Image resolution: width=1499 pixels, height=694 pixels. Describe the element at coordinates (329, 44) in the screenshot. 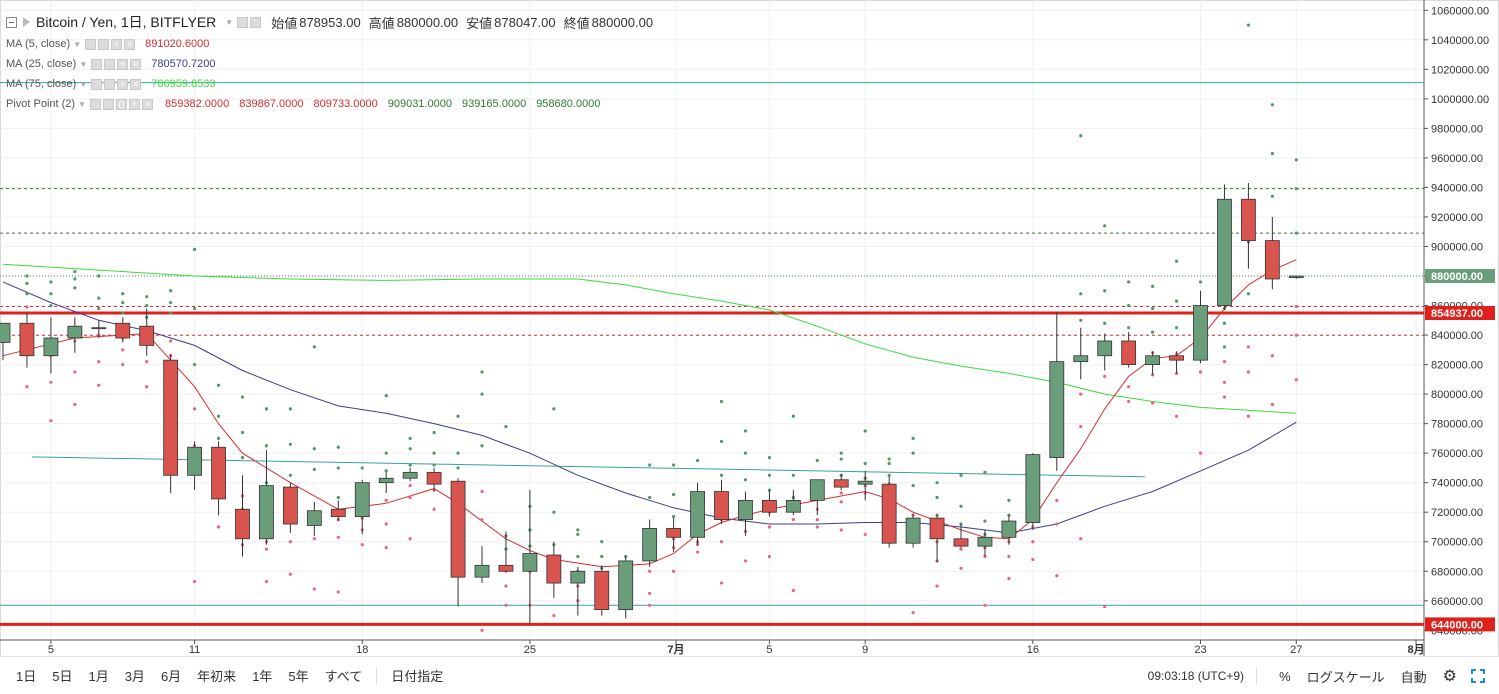

I see `indicator-row-ma5: MA (5, close) ▼ + × 891020.6000` at that location.